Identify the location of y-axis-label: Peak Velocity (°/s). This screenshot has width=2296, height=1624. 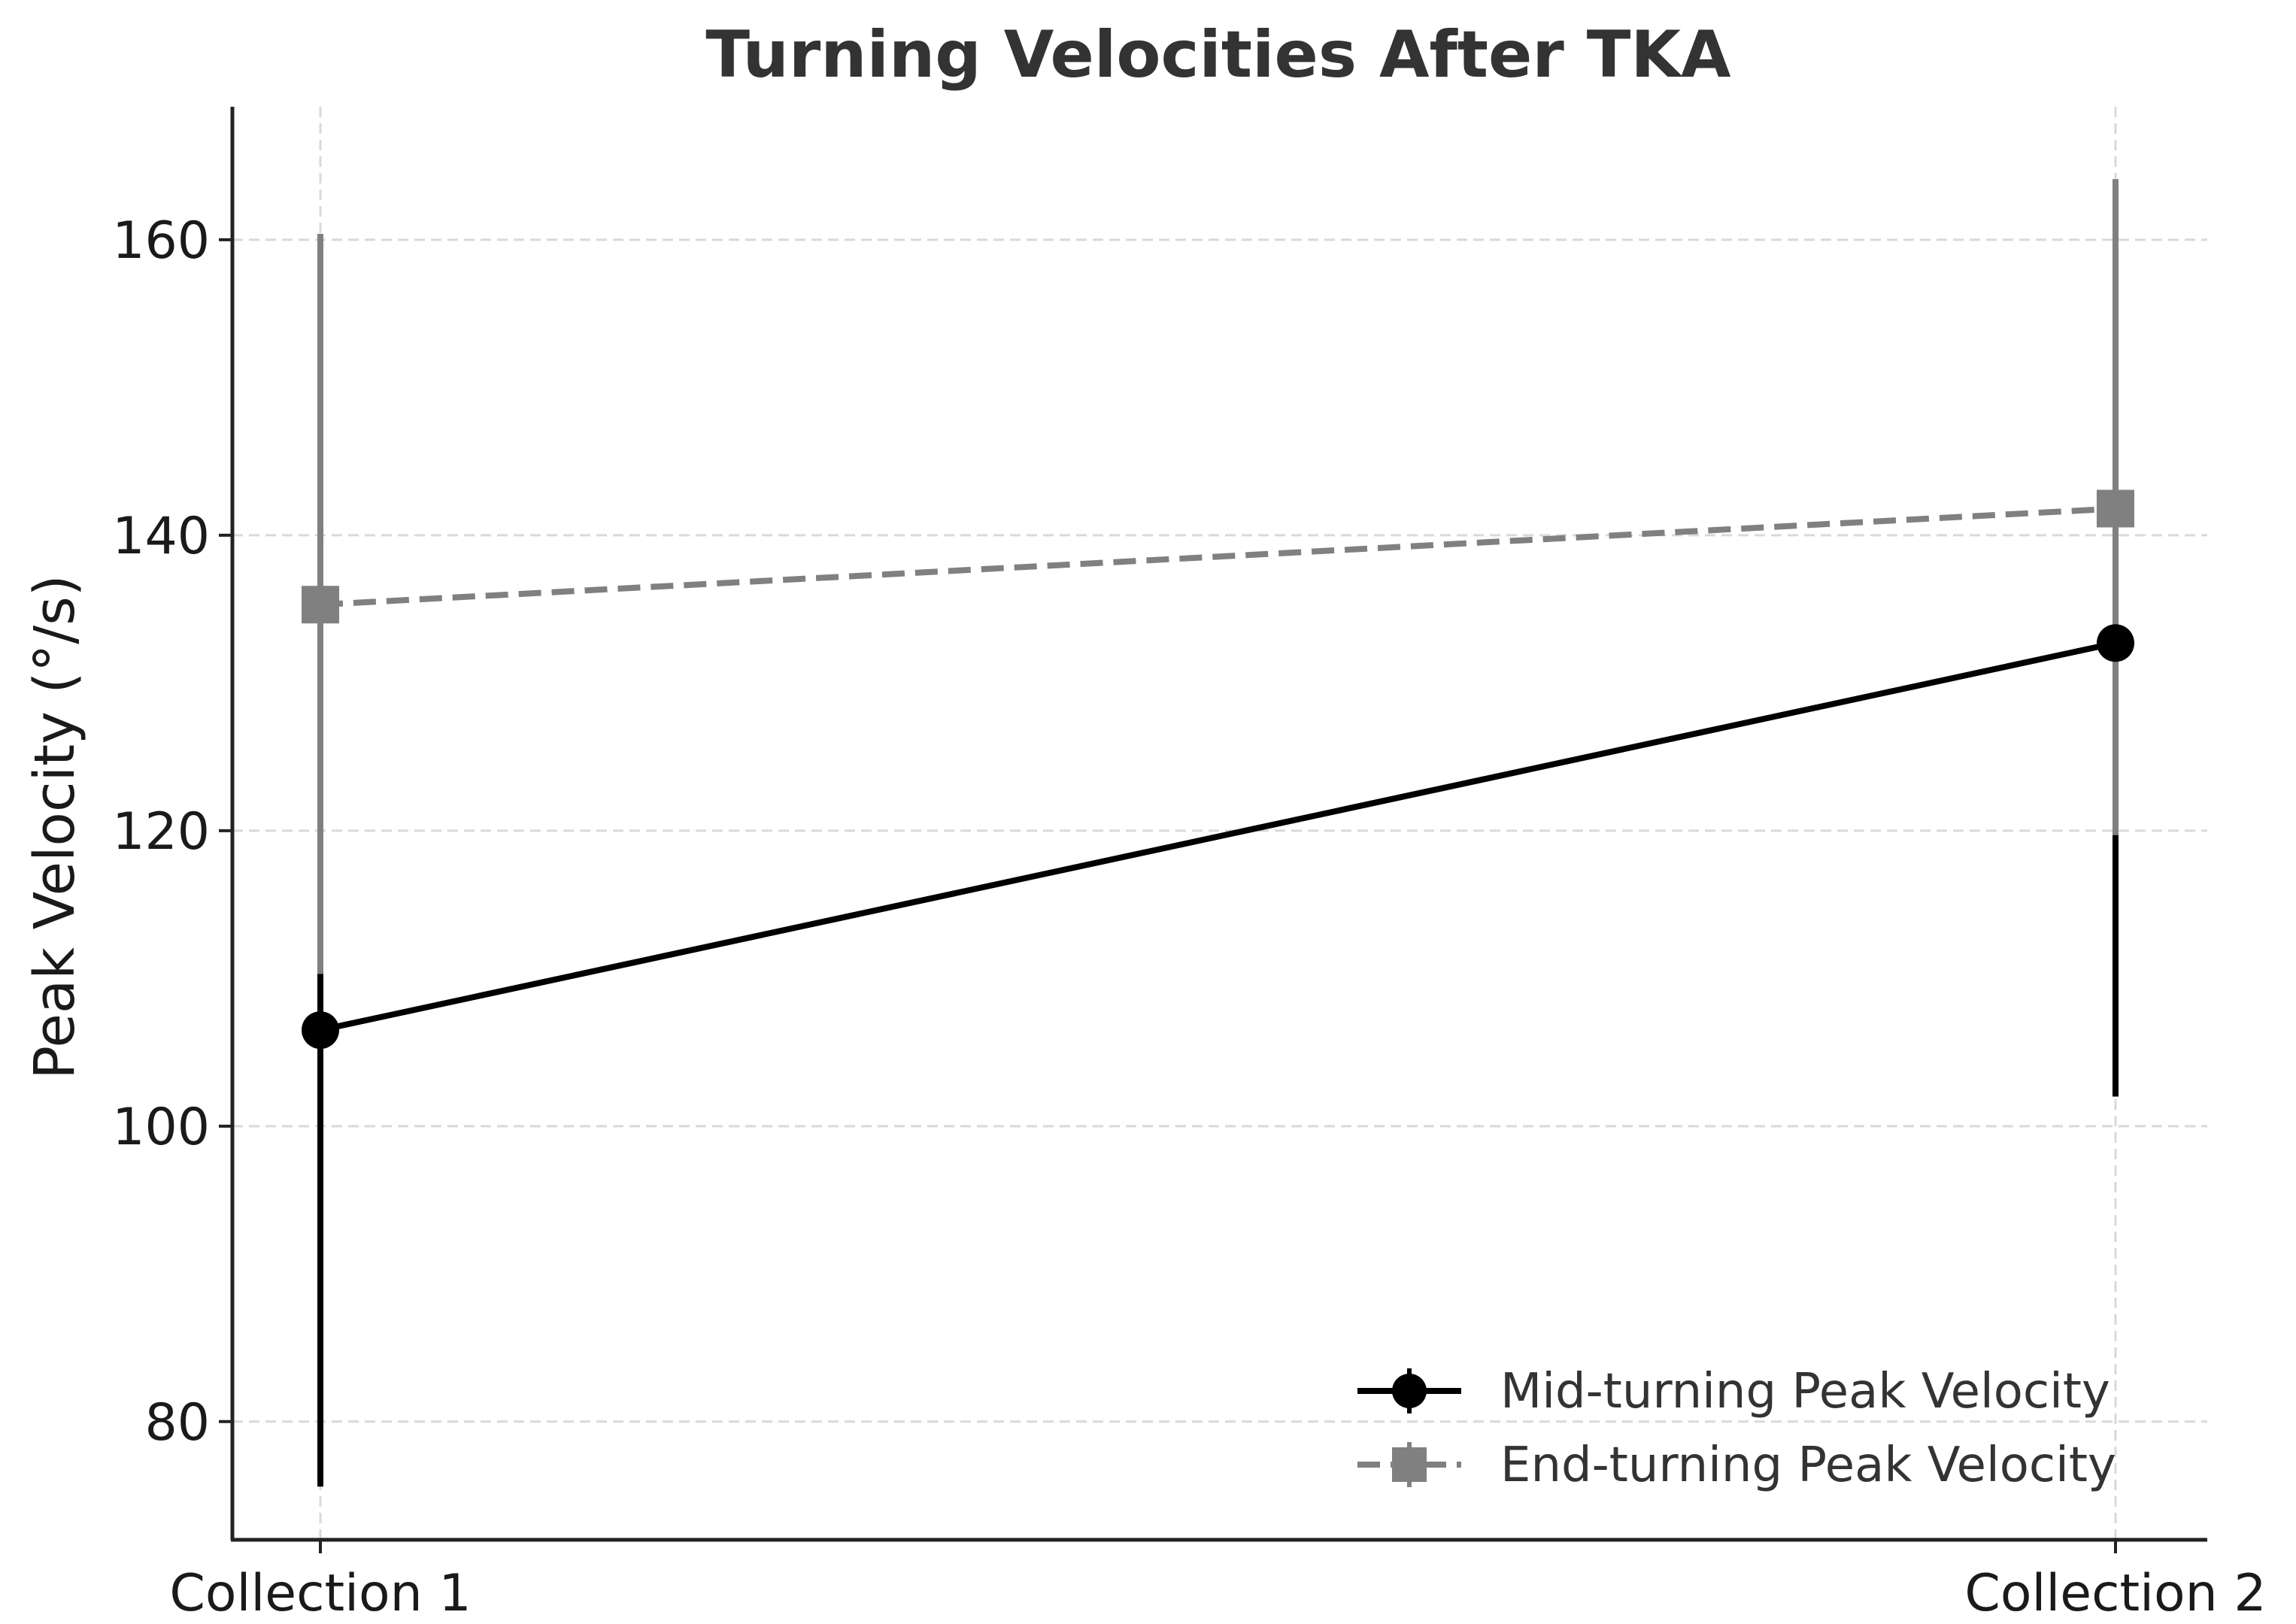
(55, 826).